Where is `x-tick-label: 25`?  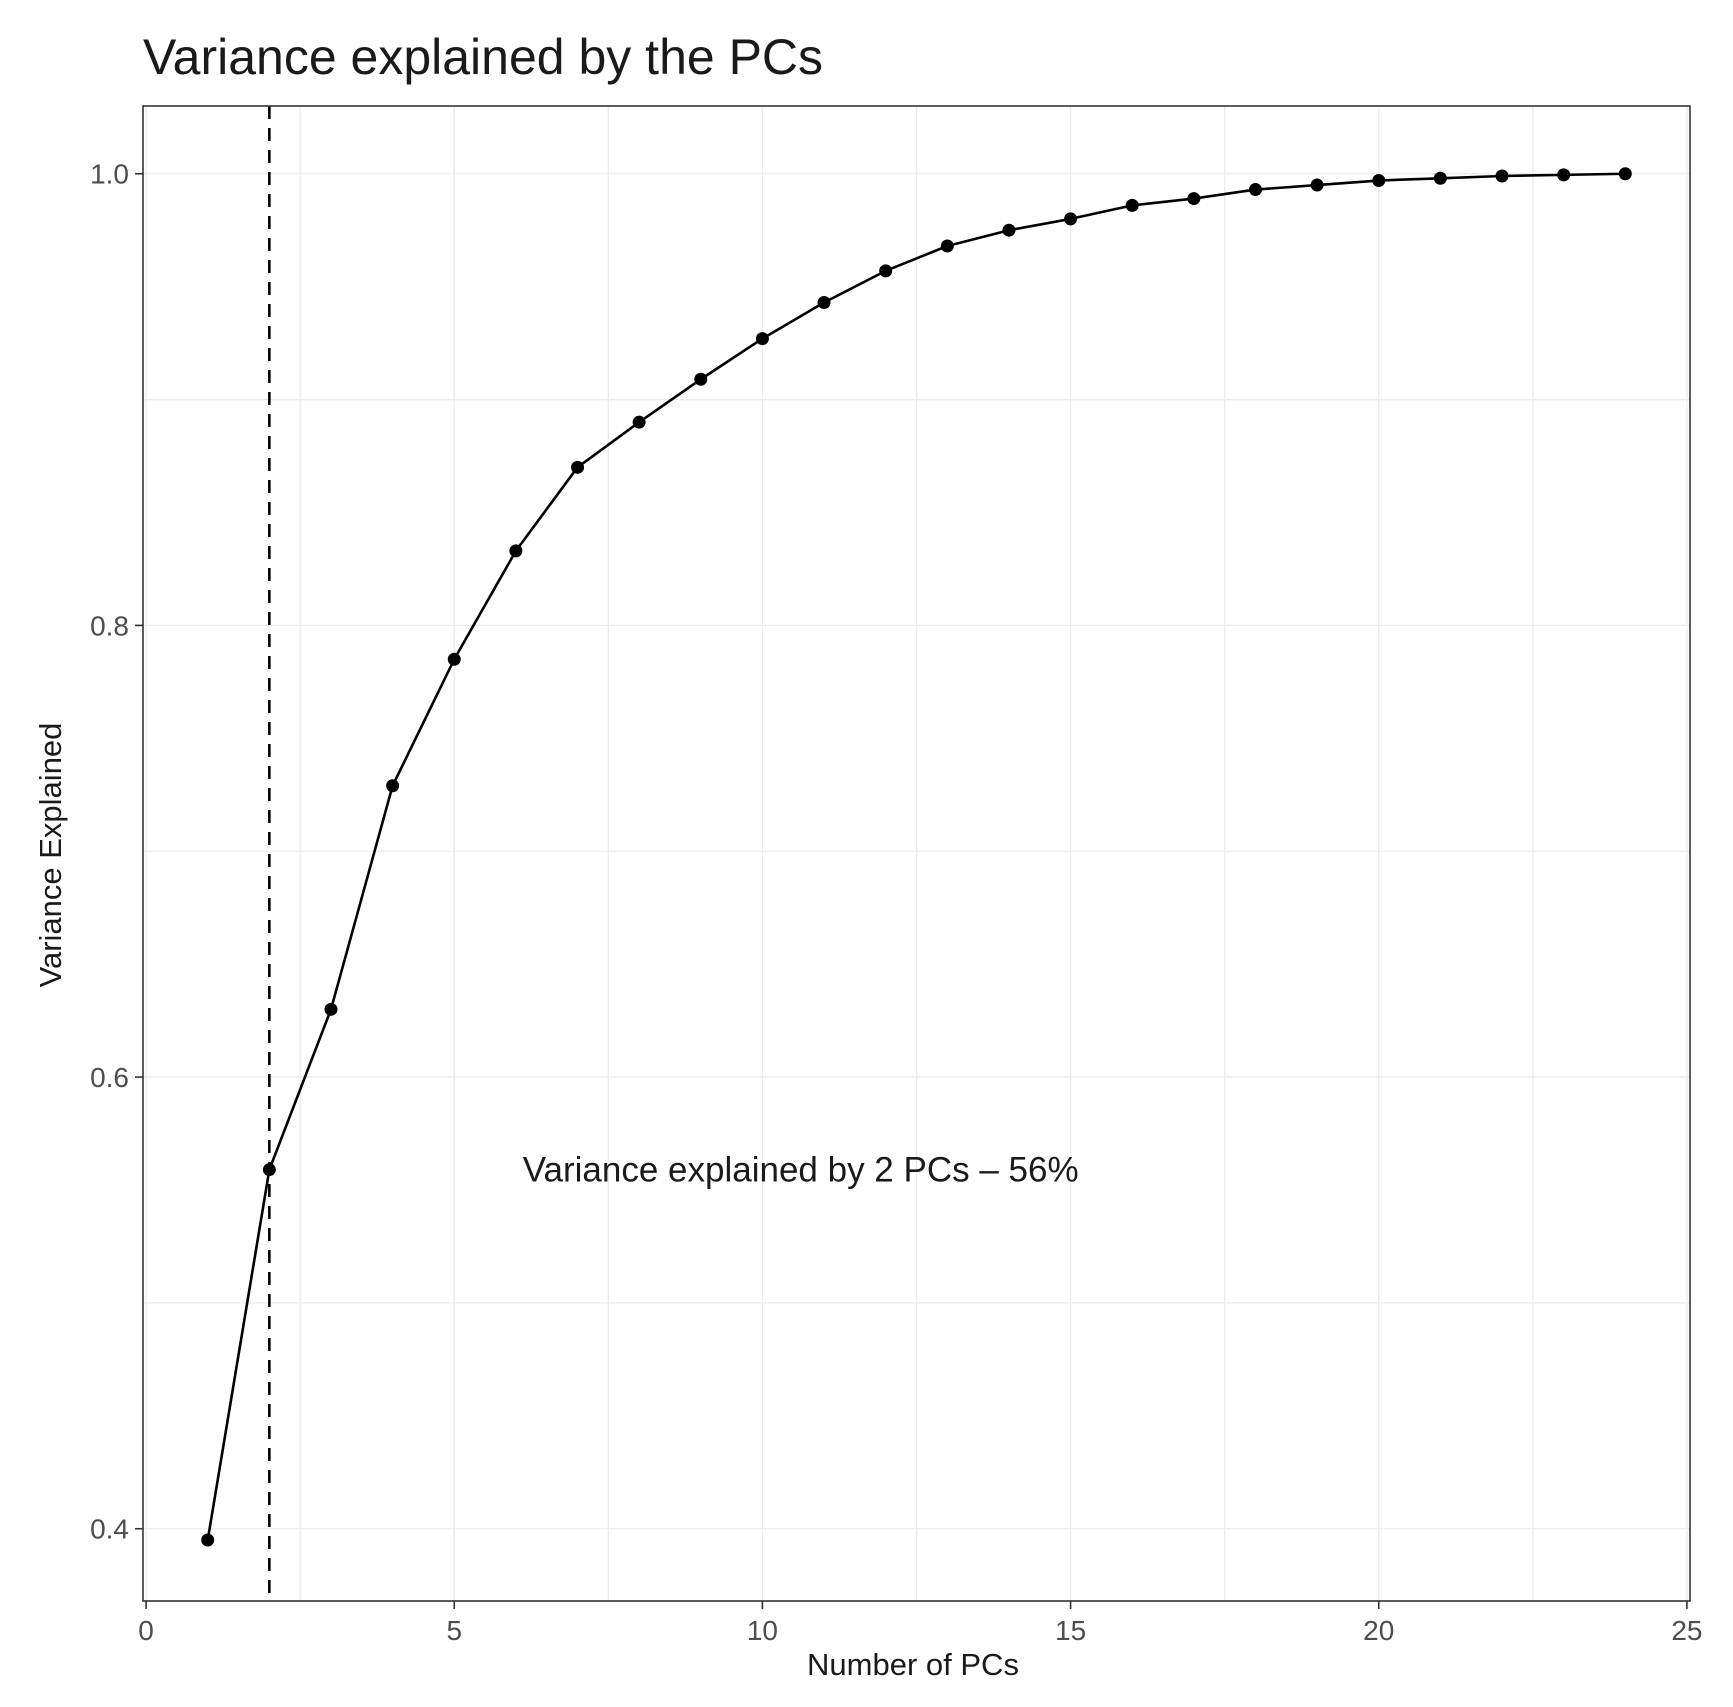 x-tick-label: 25 is located at coordinates (1686, 1630).